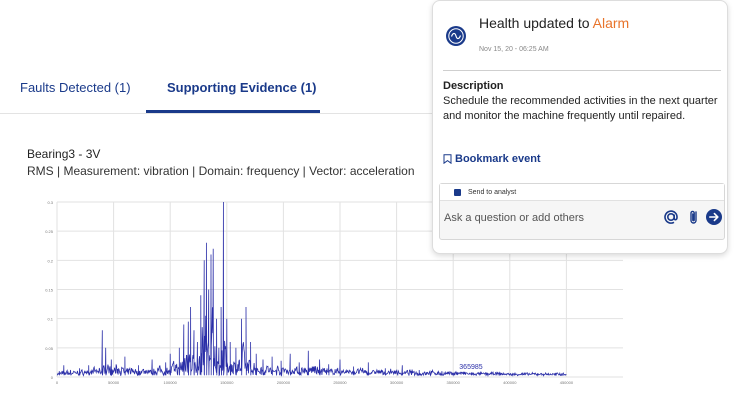  I want to click on y-tick-label: 0.25, so click(49, 231).